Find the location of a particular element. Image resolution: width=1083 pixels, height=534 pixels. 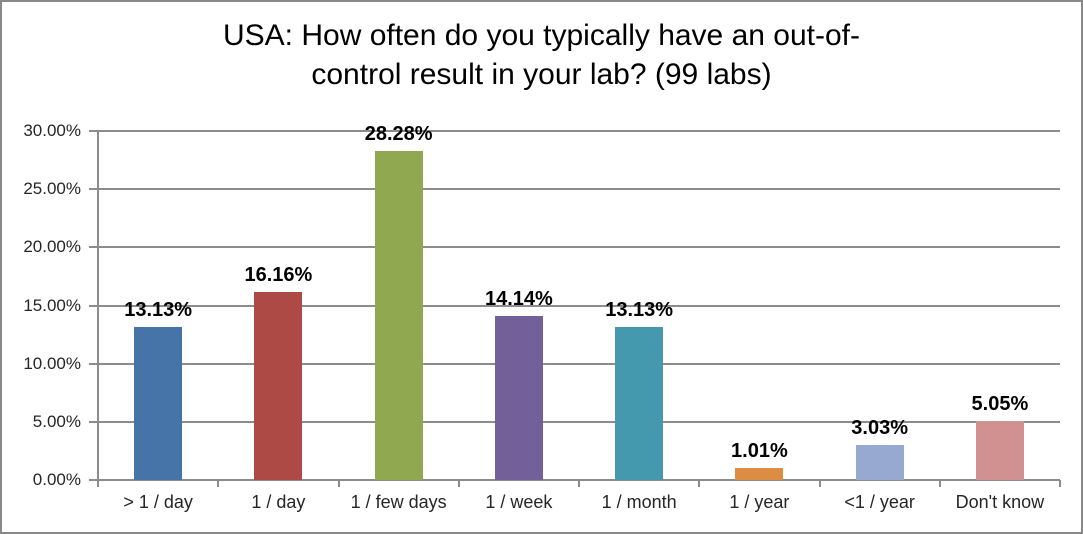

y-axis-tick-label: 30.00% is located at coordinates (52, 130).